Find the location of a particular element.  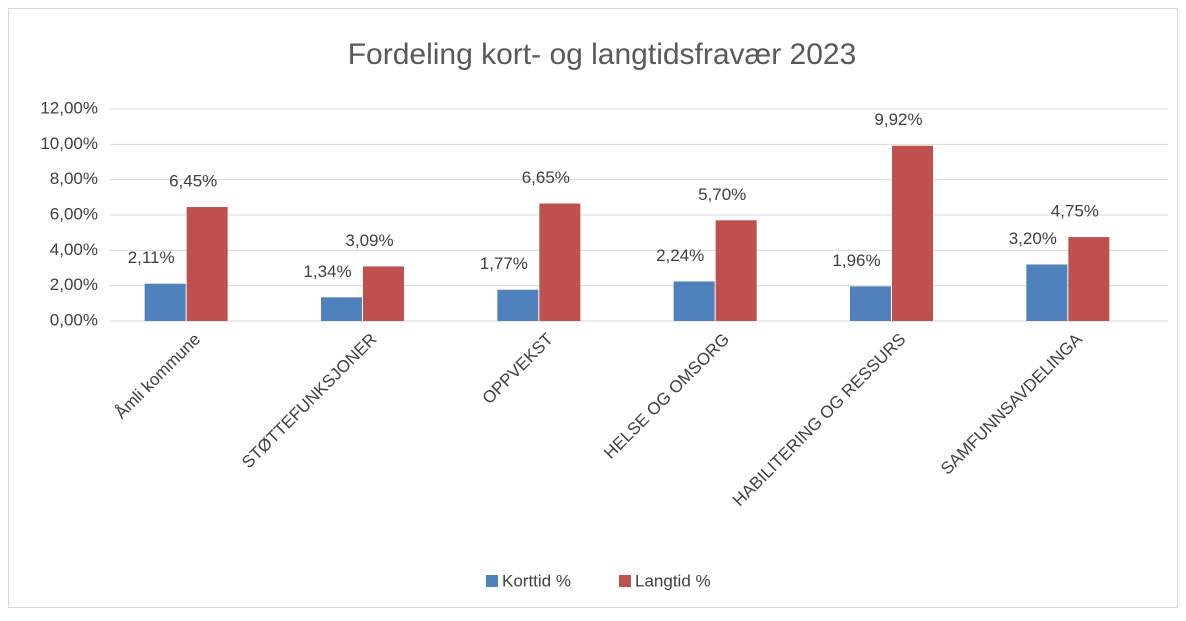

data-label: 1,96% is located at coordinates (856, 260).